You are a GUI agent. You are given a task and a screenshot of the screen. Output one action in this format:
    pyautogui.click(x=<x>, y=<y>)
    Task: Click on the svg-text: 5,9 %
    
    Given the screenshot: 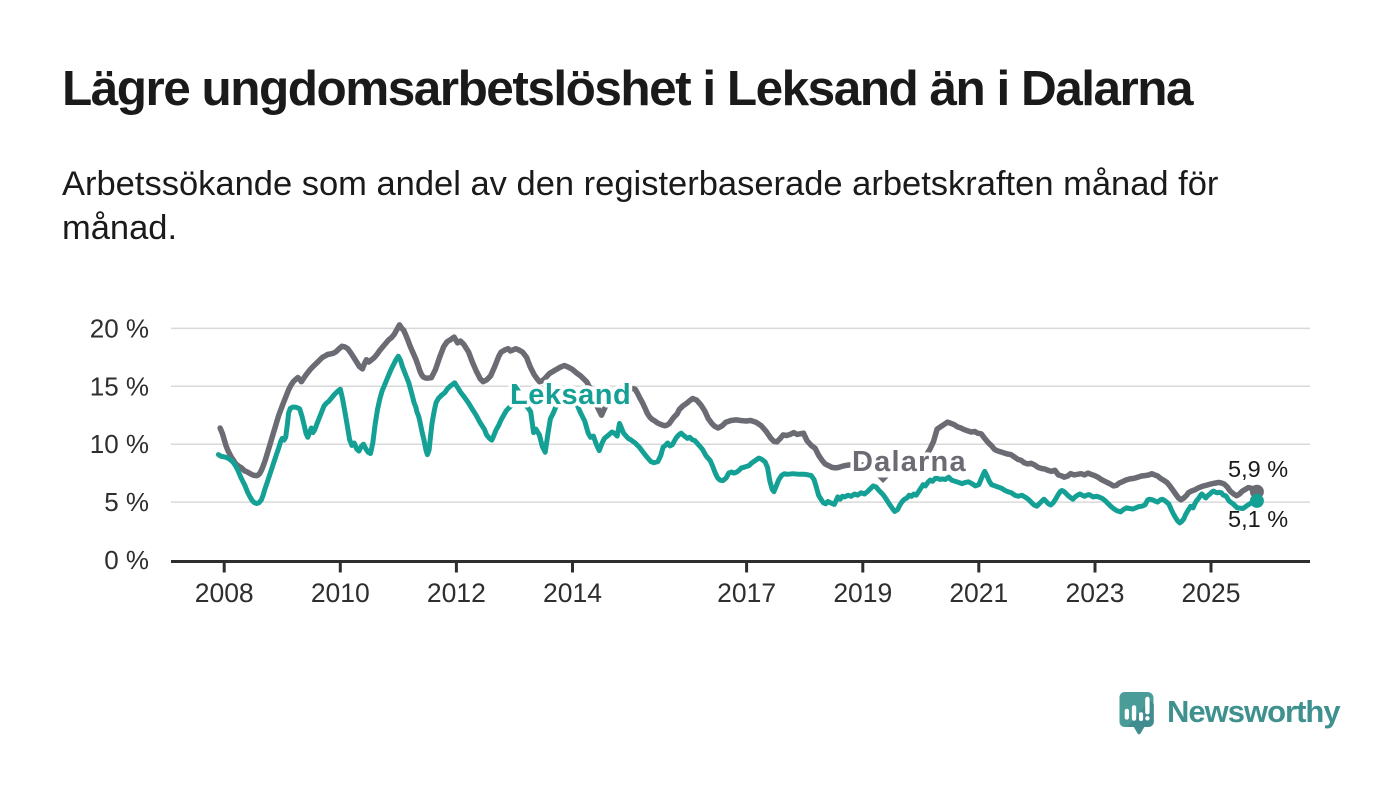 What is the action you would take?
    pyautogui.click(x=1258, y=469)
    